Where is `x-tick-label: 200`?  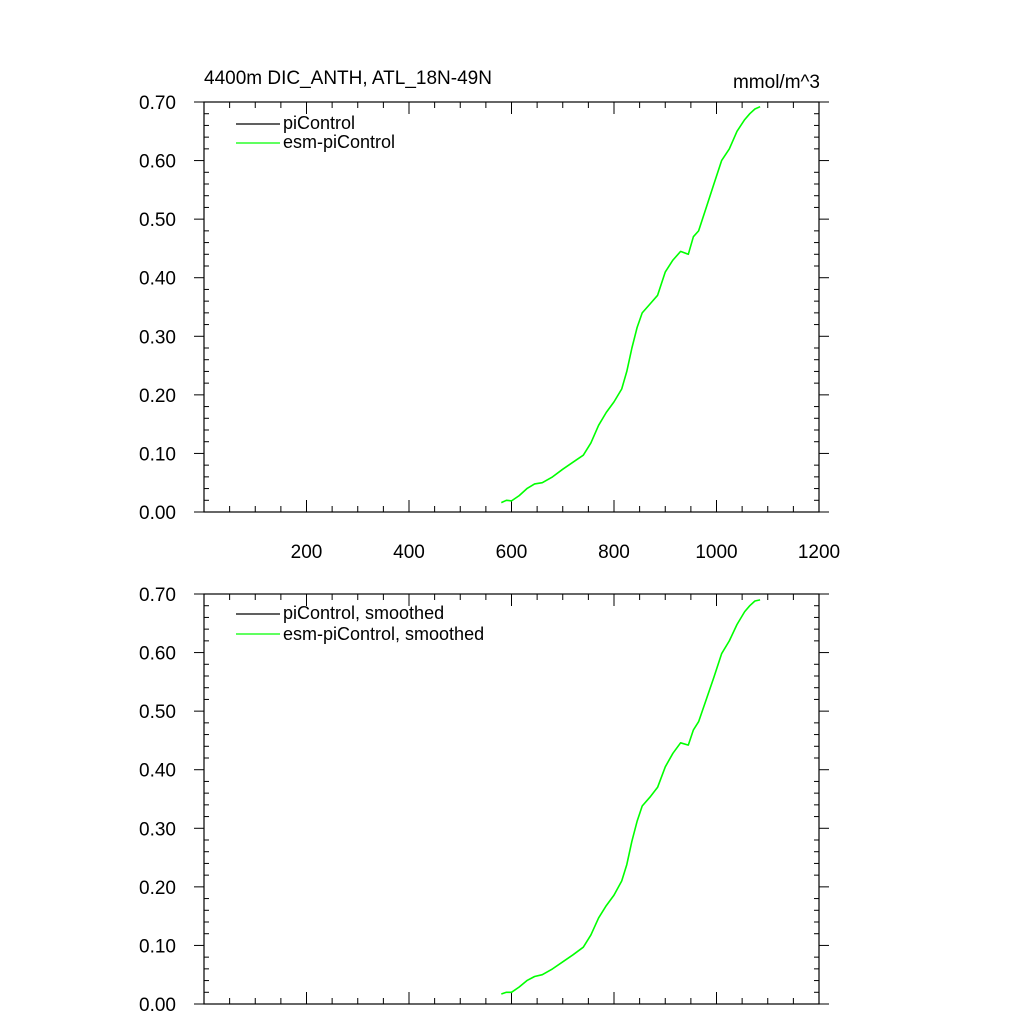
x-tick-label: 200 is located at coordinates (307, 552).